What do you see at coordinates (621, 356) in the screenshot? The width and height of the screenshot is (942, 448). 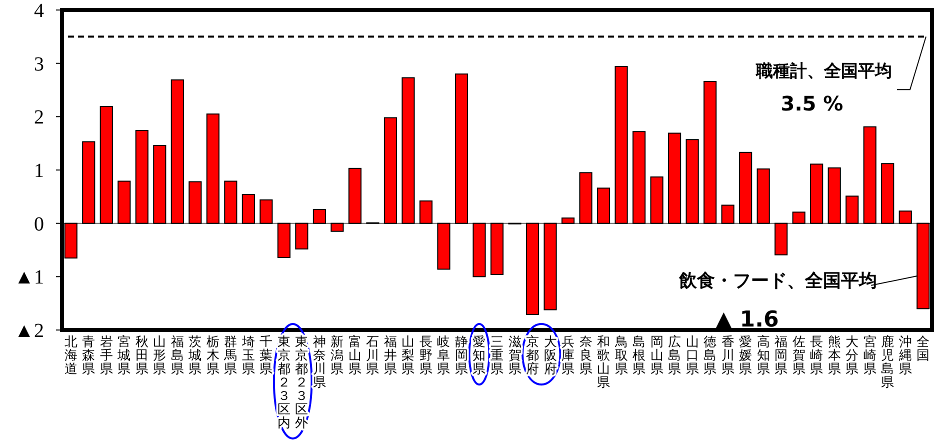 I see `x-tick-label: 鳥取県` at bounding box center [621, 356].